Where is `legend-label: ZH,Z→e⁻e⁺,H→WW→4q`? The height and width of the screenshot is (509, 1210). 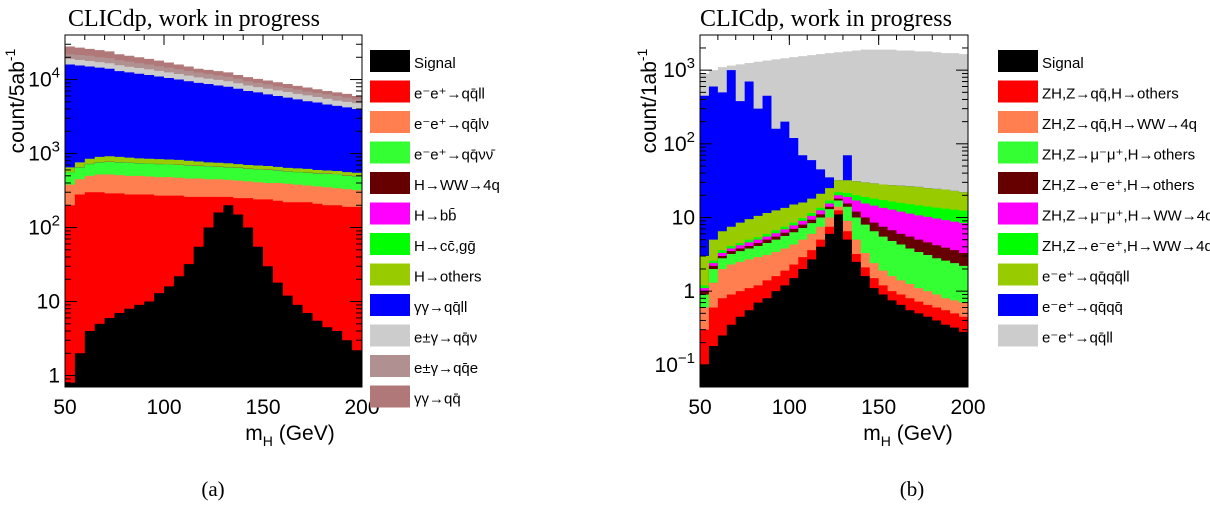
legend-label: ZH,Z→e⁻e⁺,H→WW→4q is located at coordinates (1126, 246).